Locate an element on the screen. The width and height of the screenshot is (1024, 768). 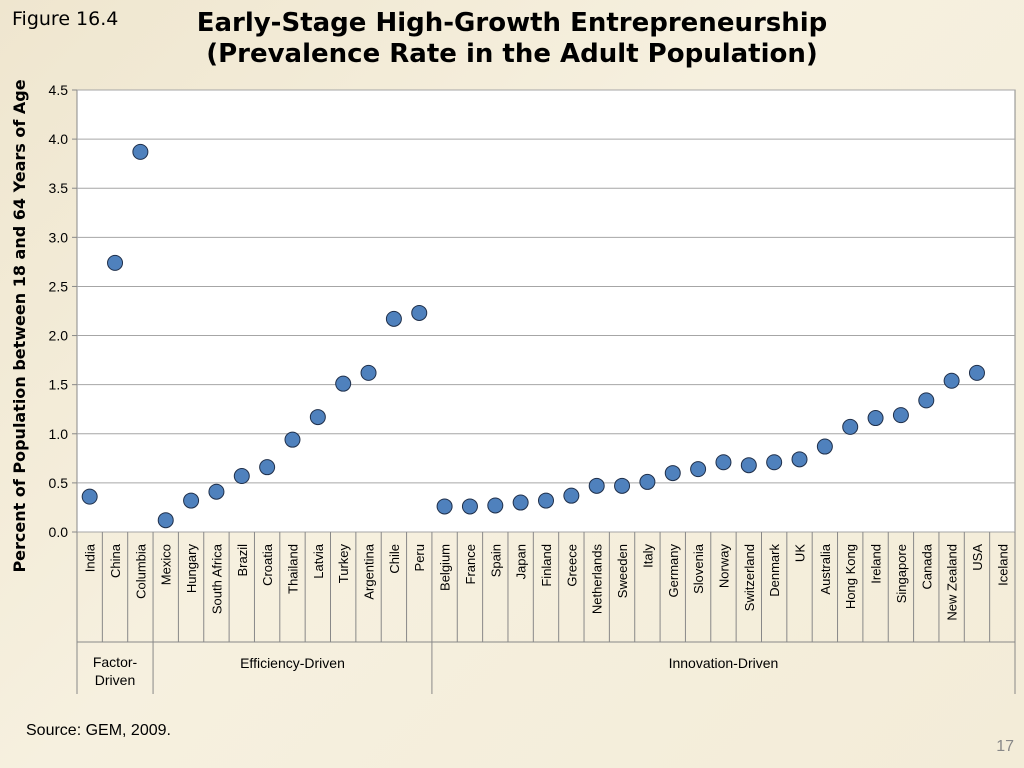
category-label: USA is located at coordinates (977, 557).